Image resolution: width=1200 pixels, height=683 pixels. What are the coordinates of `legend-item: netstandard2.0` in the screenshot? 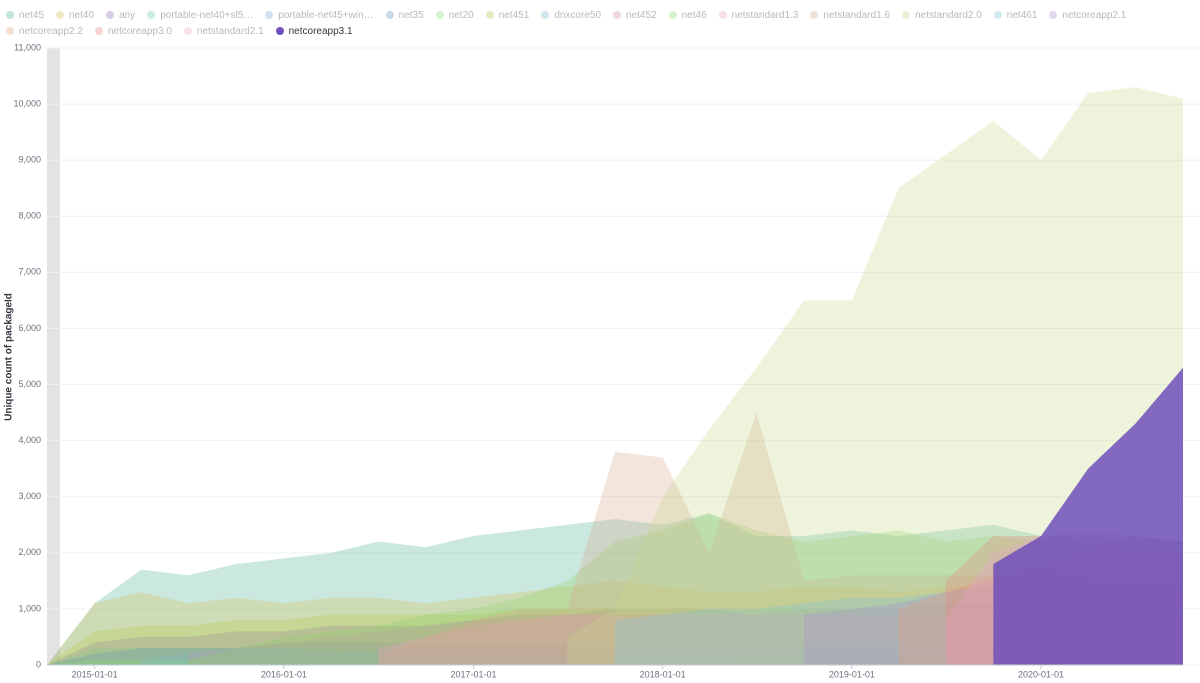 It's located at (942, 15).